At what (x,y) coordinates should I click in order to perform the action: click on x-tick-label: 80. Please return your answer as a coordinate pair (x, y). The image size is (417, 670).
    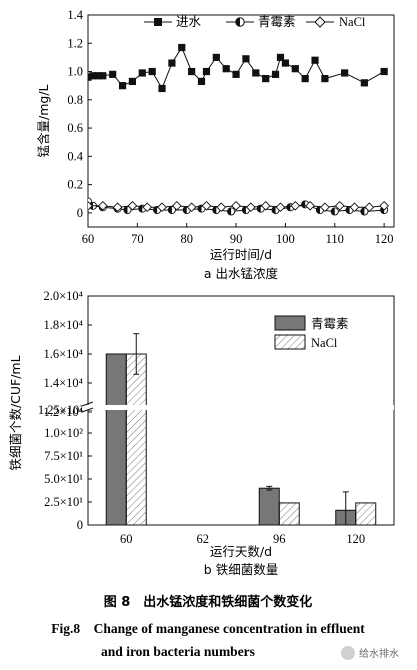
    Looking at the image, I should click on (186, 239).